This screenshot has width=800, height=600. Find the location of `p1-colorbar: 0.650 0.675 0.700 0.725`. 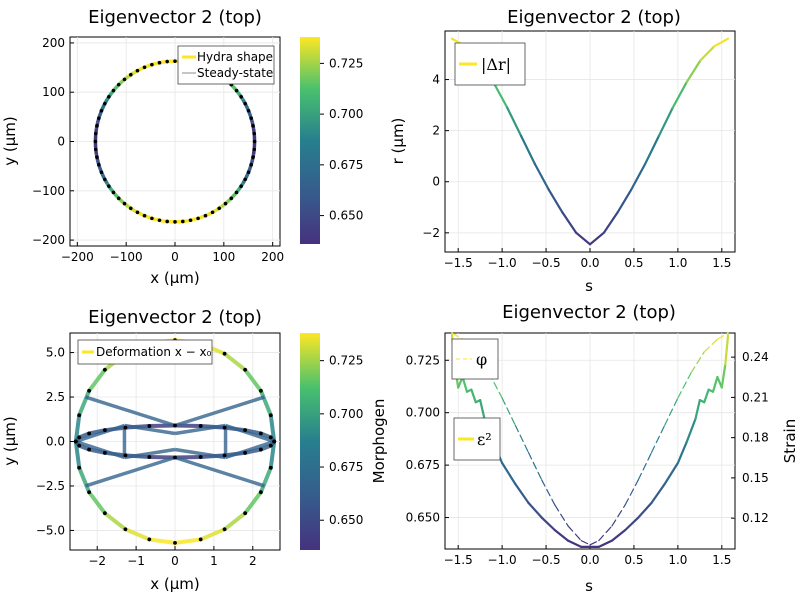

p1-colorbar: 0.650 0.675 0.700 0.725 is located at coordinates (331, 140).